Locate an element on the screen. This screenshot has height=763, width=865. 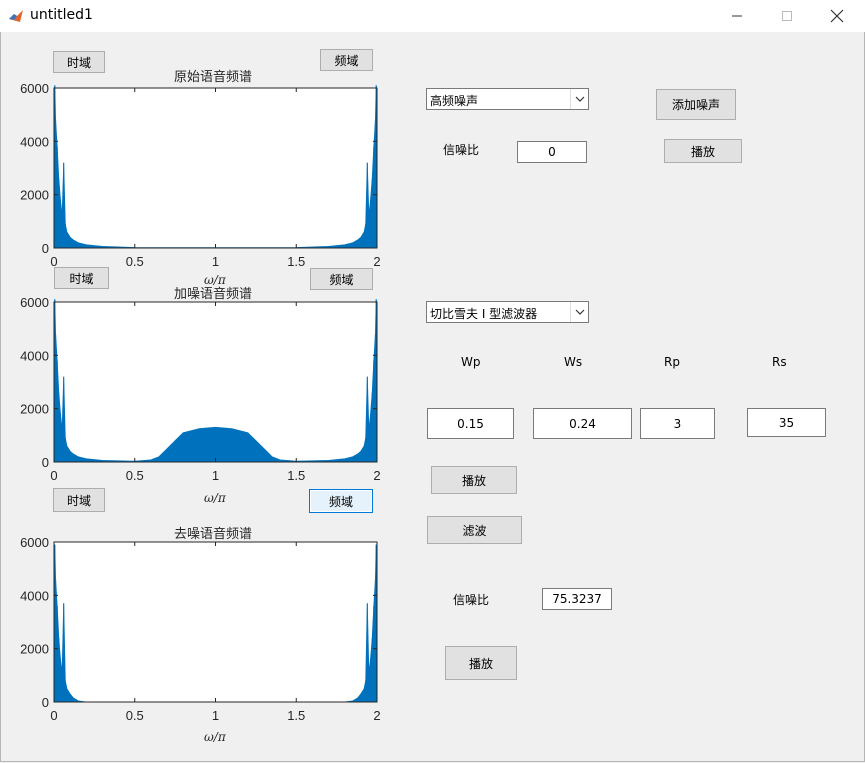
title-bar: untitled1 is located at coordinates (432, 16).